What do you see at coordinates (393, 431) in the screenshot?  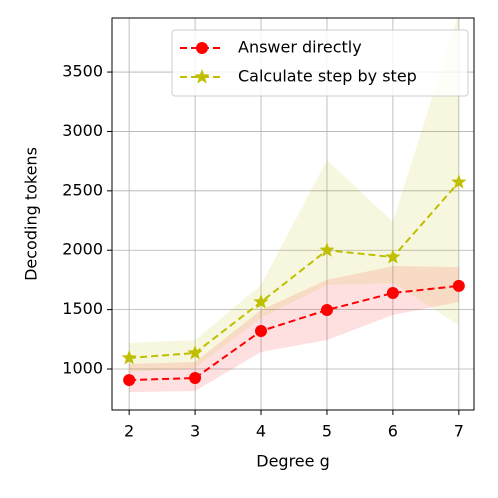 I see `x-tick-label: 6` at bounding box center [393, 431].